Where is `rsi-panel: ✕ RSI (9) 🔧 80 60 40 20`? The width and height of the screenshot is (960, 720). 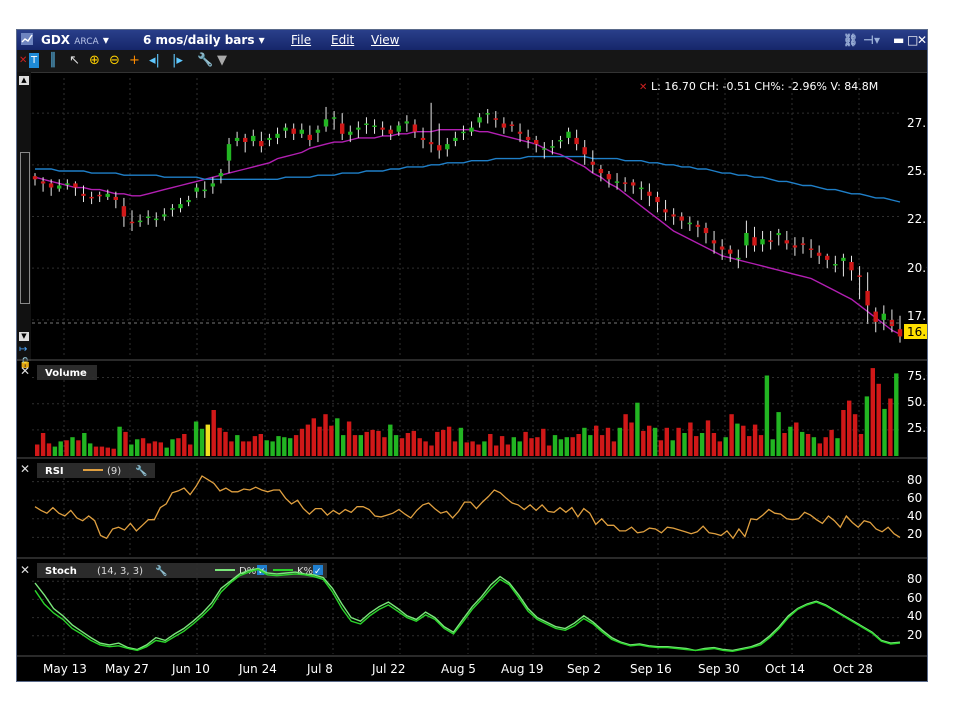
rsi-panel: ✕ RSI (9) 🔧 80 60 40 20 is located at coordinates (472, 506).